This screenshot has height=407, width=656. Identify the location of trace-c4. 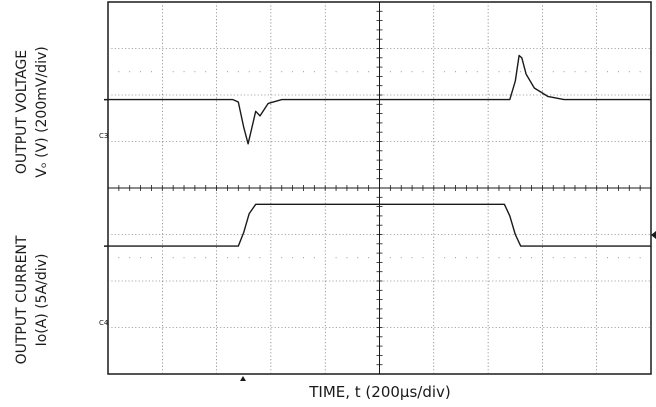
(379, 225).